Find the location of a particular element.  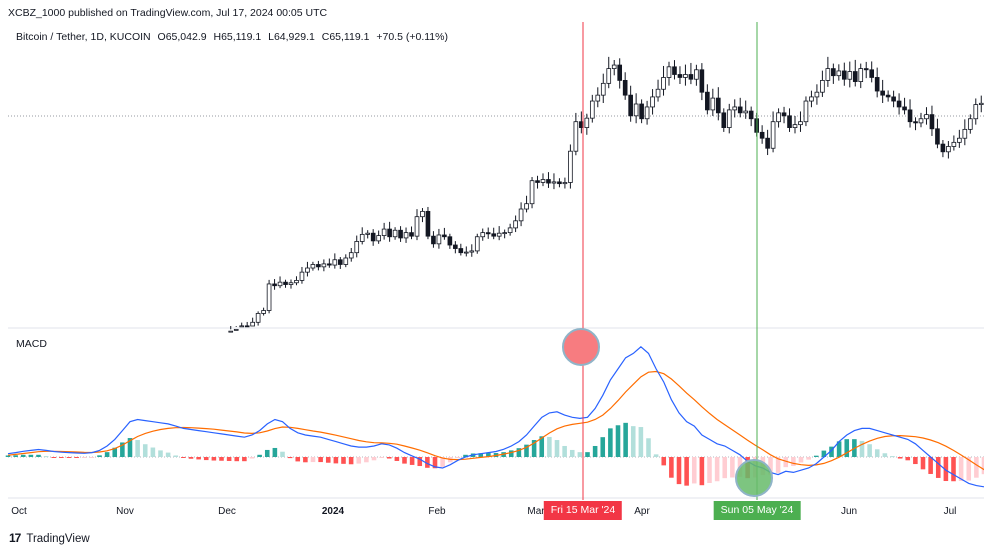

time-tick-feb: Feb is located at coordinates (437, 511).